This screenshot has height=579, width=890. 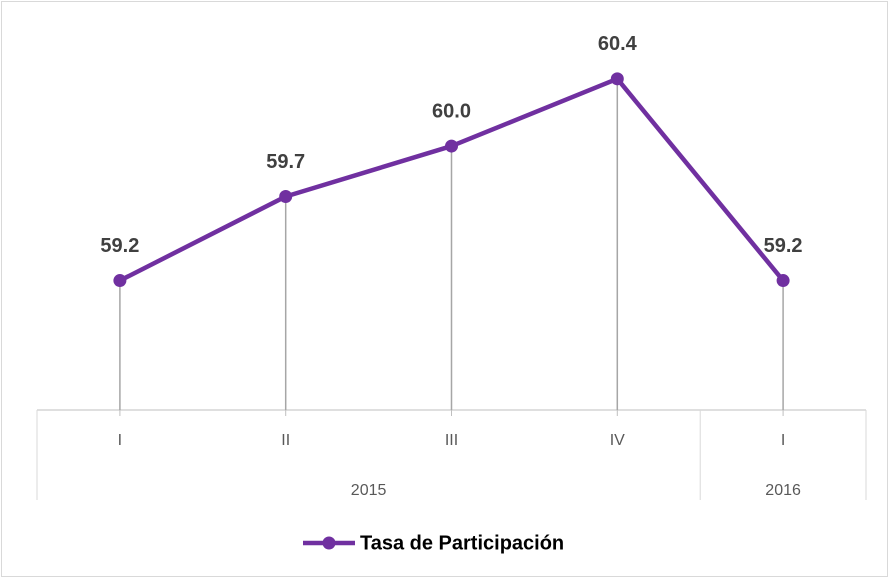 I want to click on data-label: 59.7, so click(x=285, y=162).